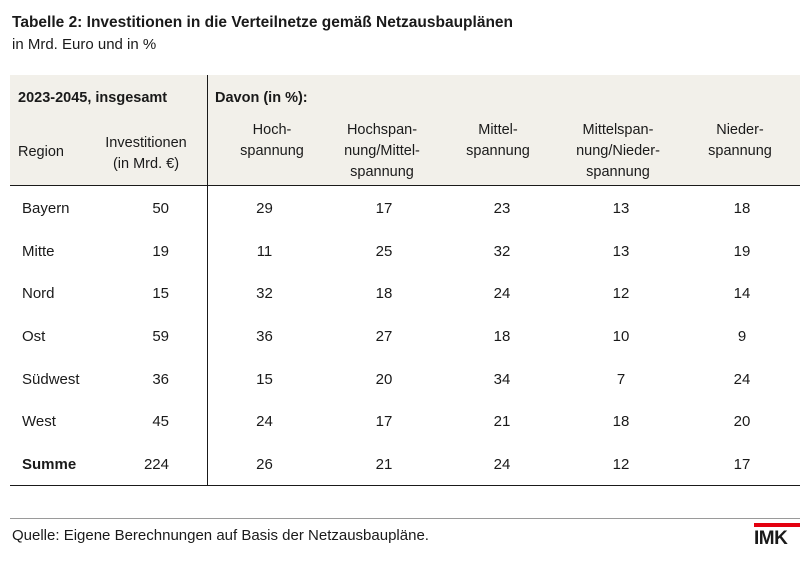 The image size is (812, 574). I want to click on header-invest: Investitionen (in Mrd. €), so click(146, 154).